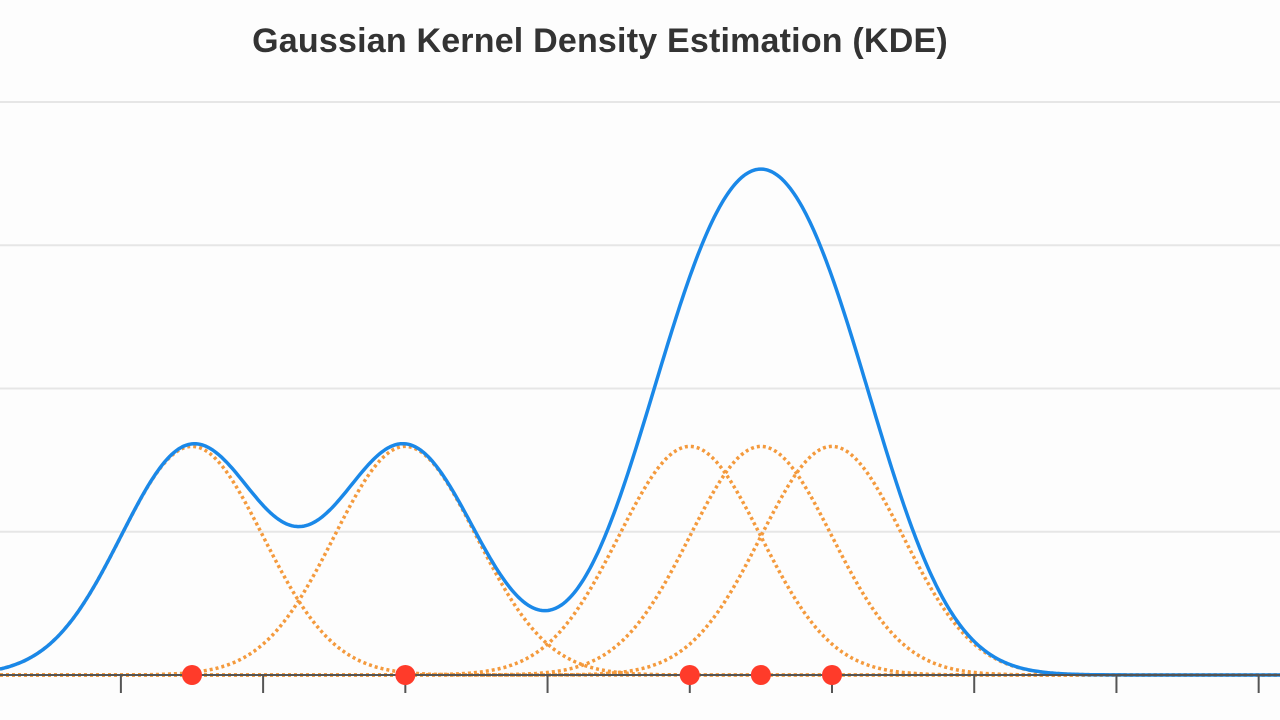  I want to click on sample-points, so click(512, 675).